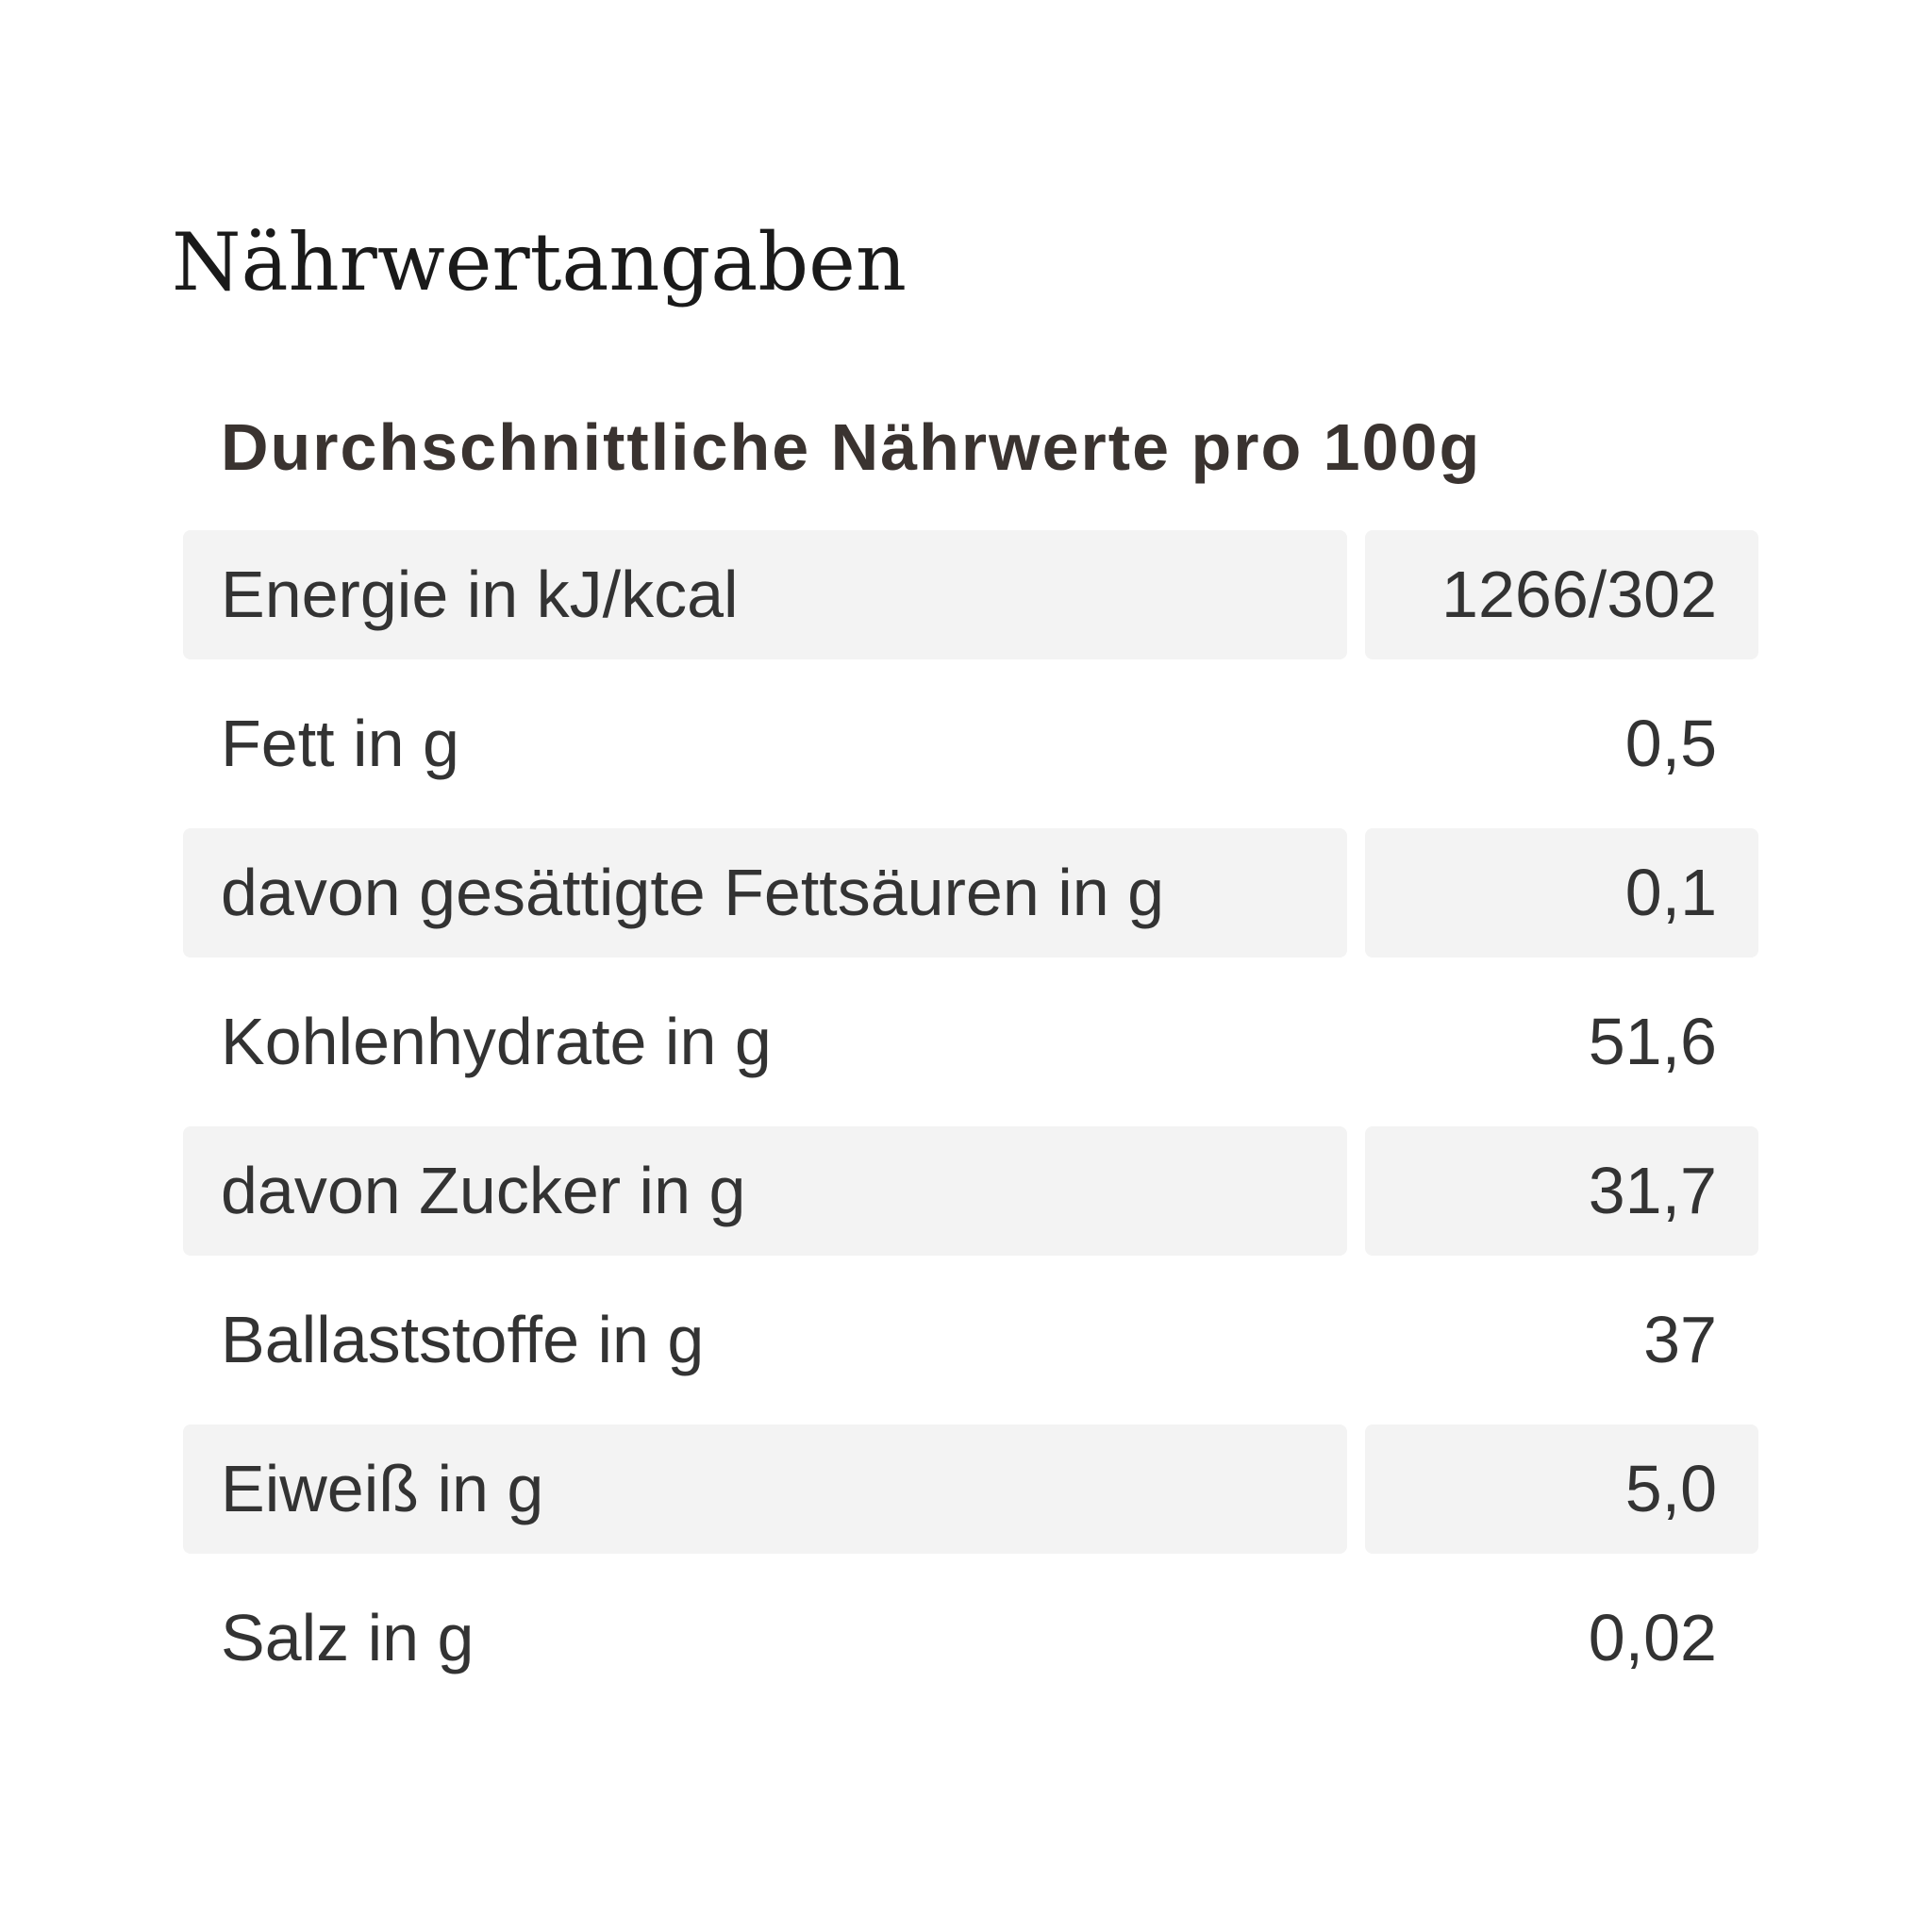  What do you see at coordinates (971, 1349) in the screenshot?
I see `table-row: Ballaststoffe in g 37` at bounding box center [971, 1349].